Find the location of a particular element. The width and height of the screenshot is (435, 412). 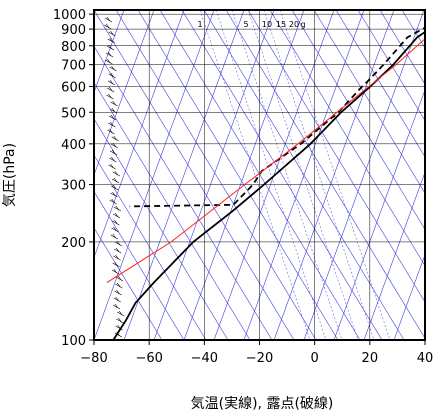

x-axis-ticks: −80 −60 −40 −20 0 20 40 is located at coordinates (256, 353).